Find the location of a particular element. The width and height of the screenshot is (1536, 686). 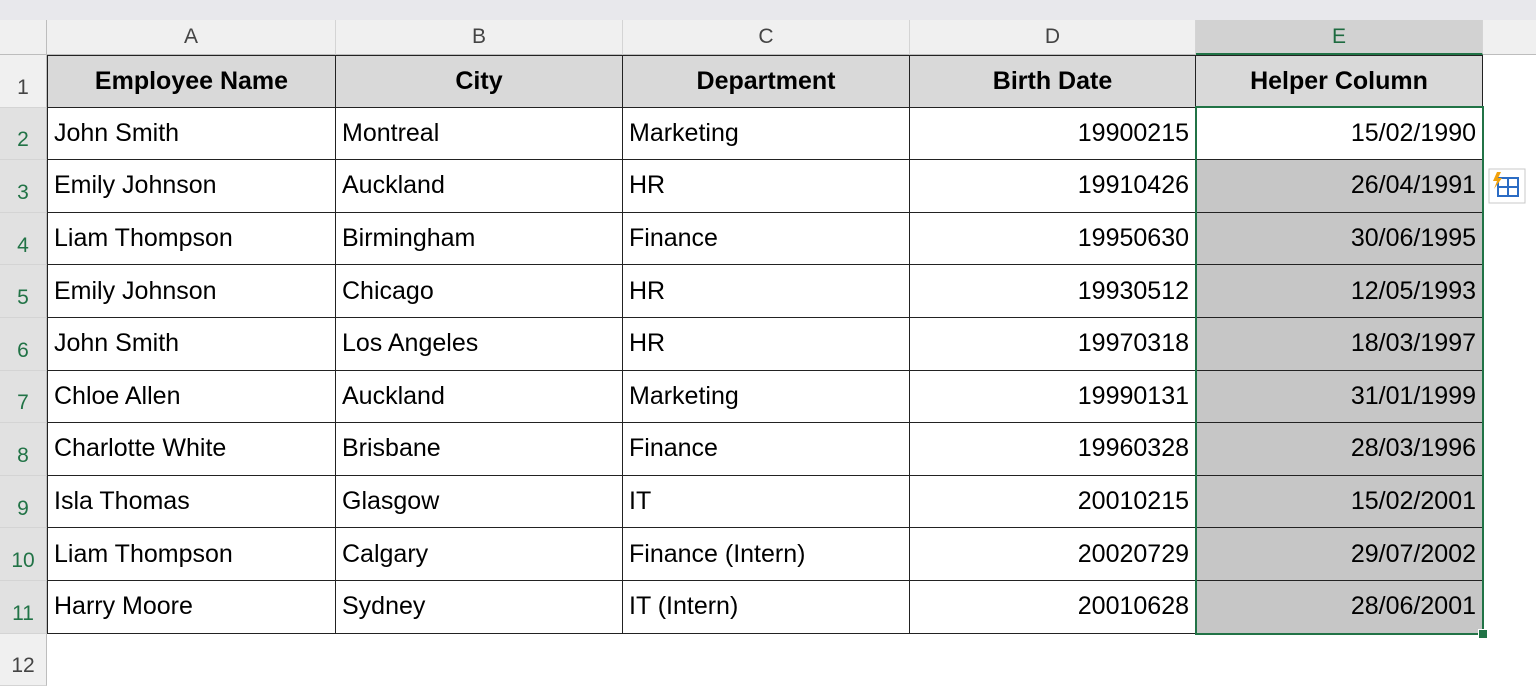

table-cell: Montreal is located at coordinates (479, 134).